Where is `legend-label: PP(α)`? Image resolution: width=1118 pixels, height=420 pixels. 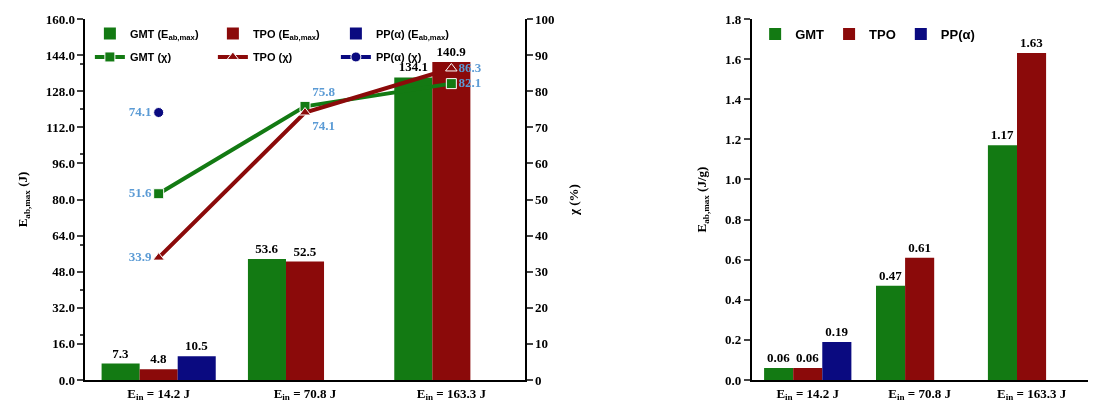
legend-label: PP(α) is located at coordinates (957, 35).